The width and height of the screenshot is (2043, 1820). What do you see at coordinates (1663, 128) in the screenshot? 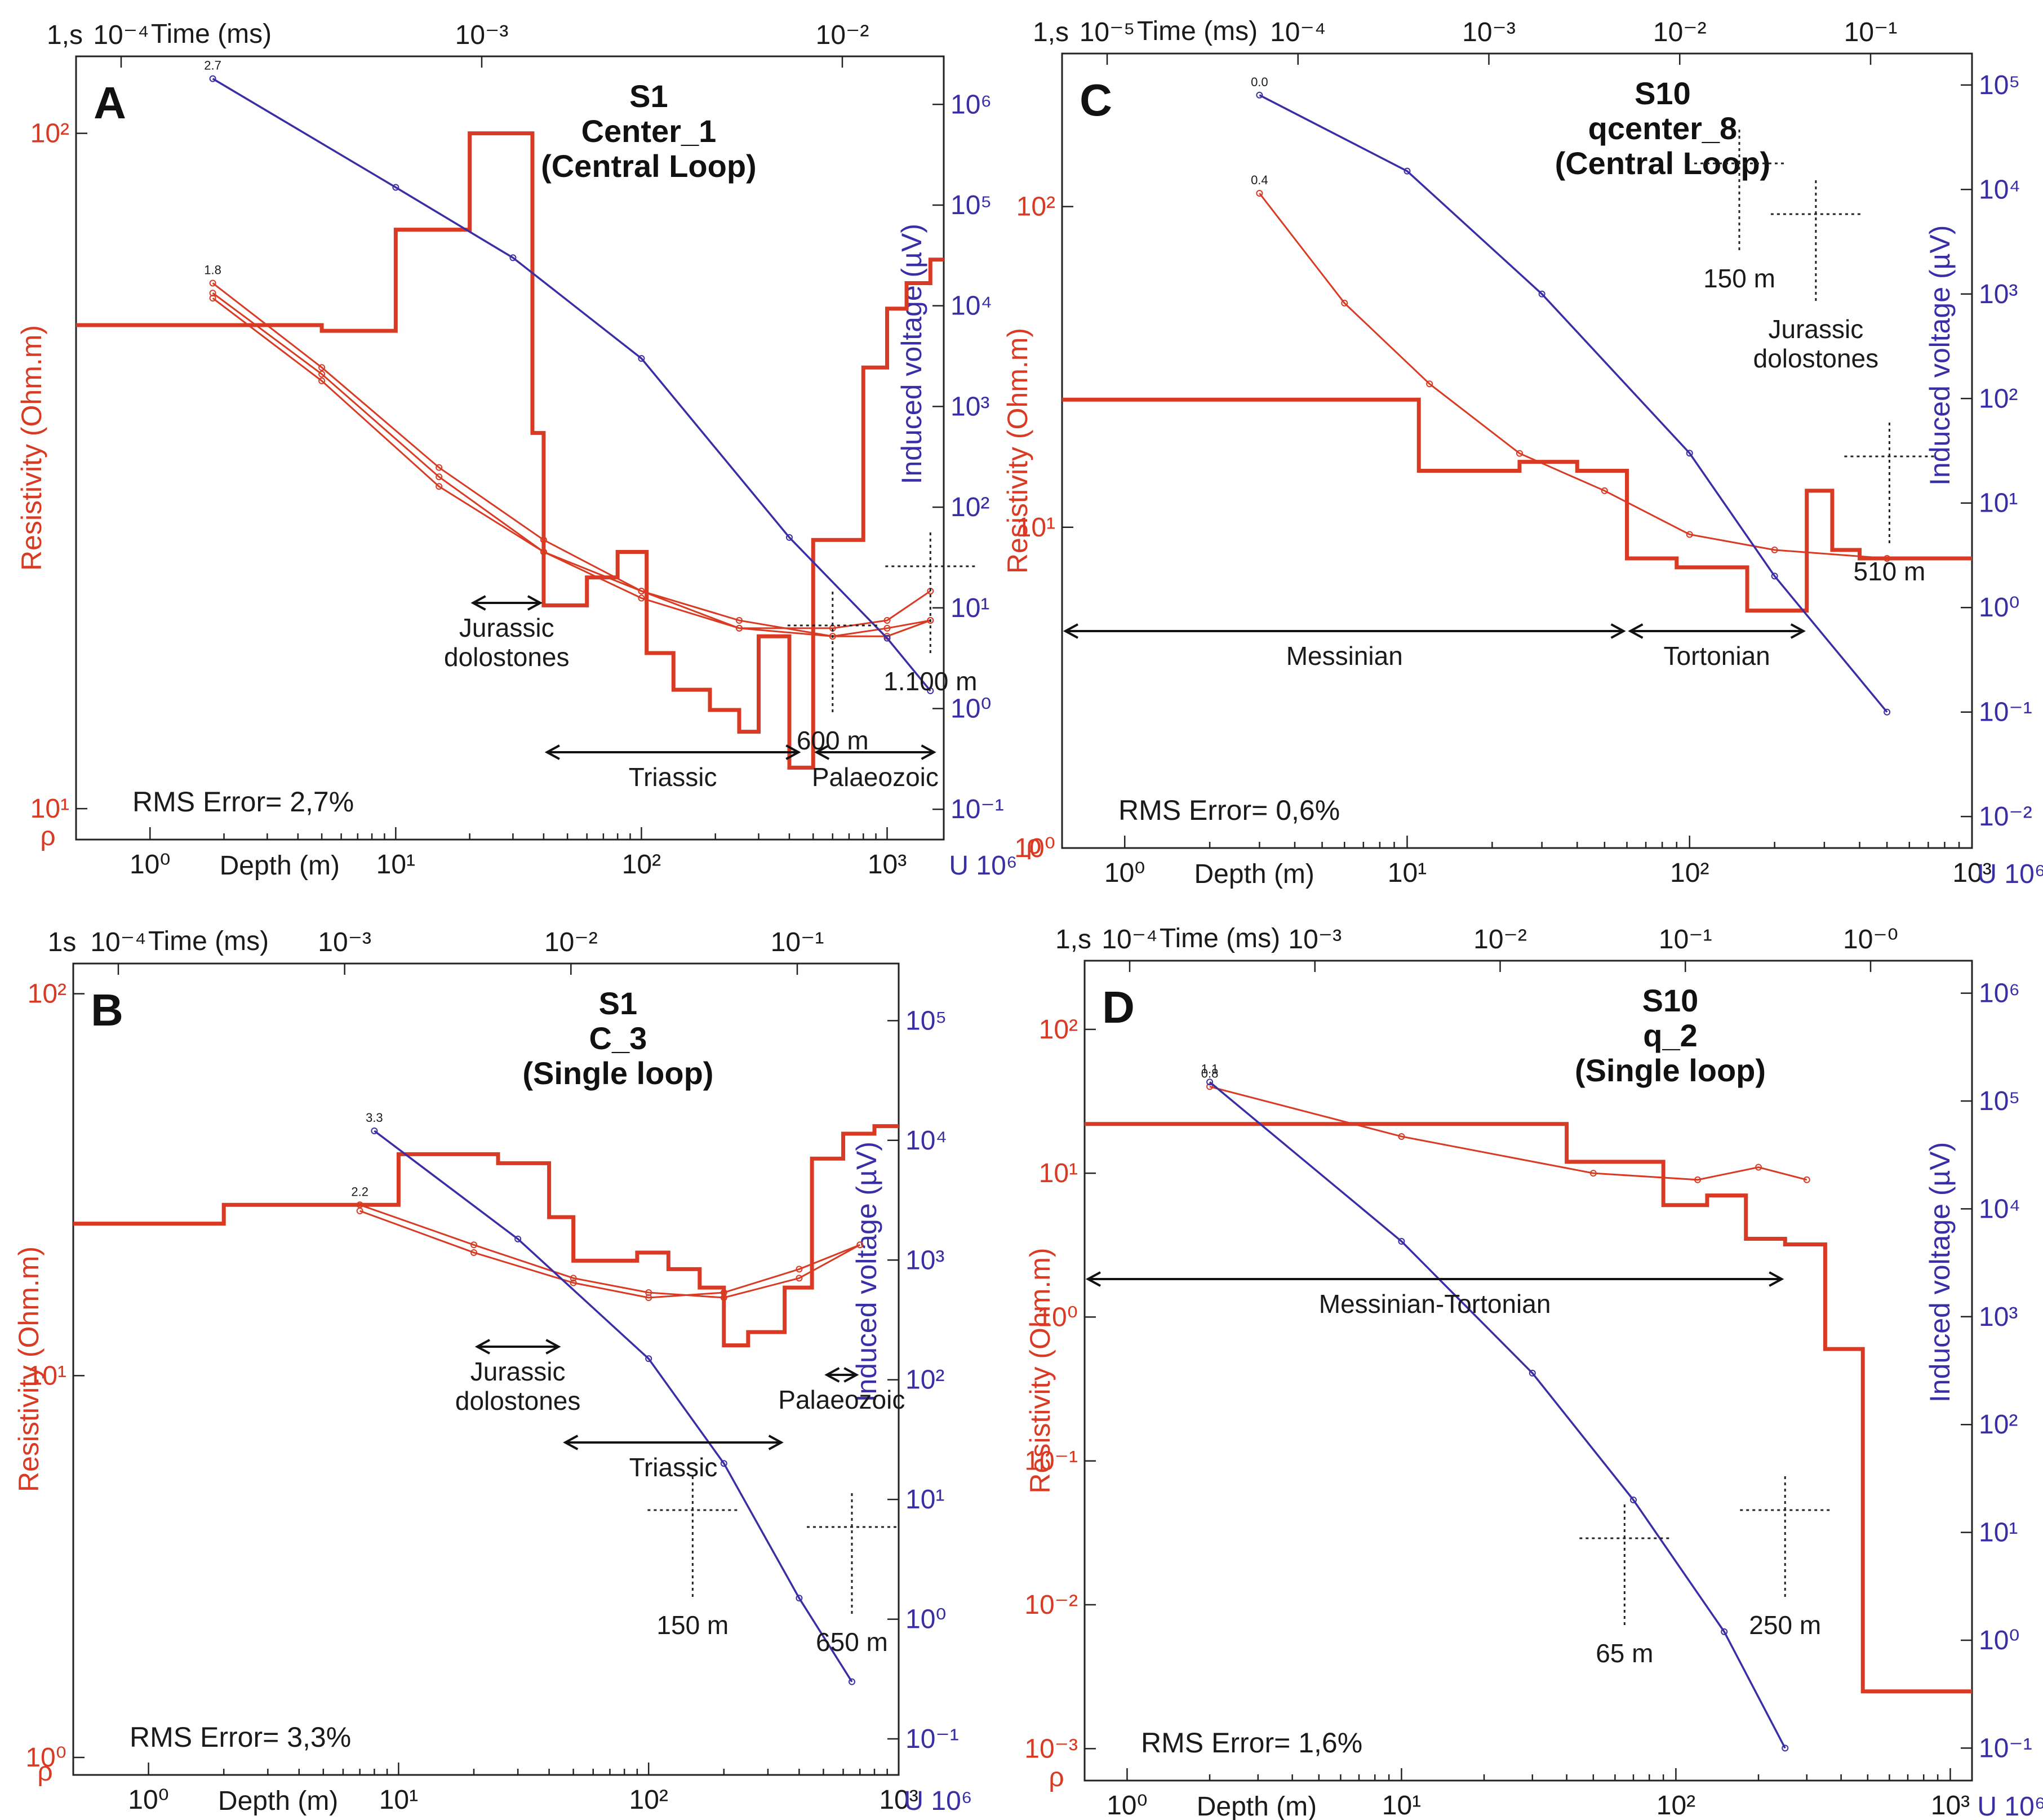
I see `panel-title-line: qcenter_8` at bounding box center [1663, 128].